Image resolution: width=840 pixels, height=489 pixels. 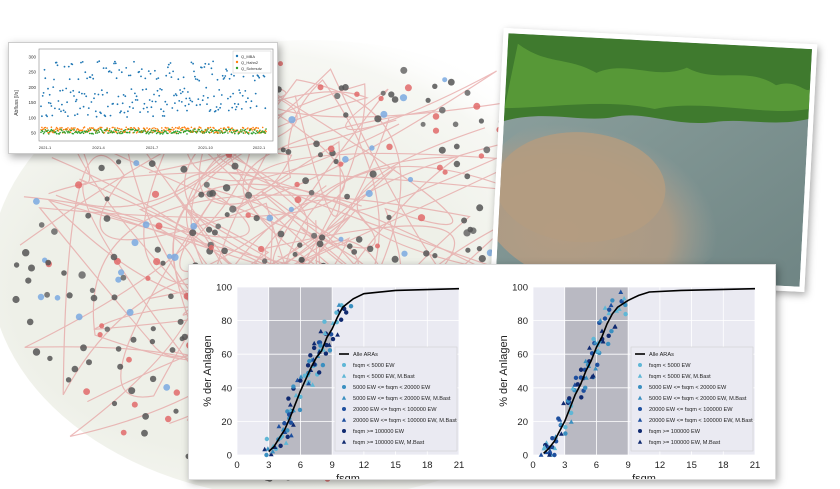 I want to click on y-tick-label: 100, so click(x=224, y=288).